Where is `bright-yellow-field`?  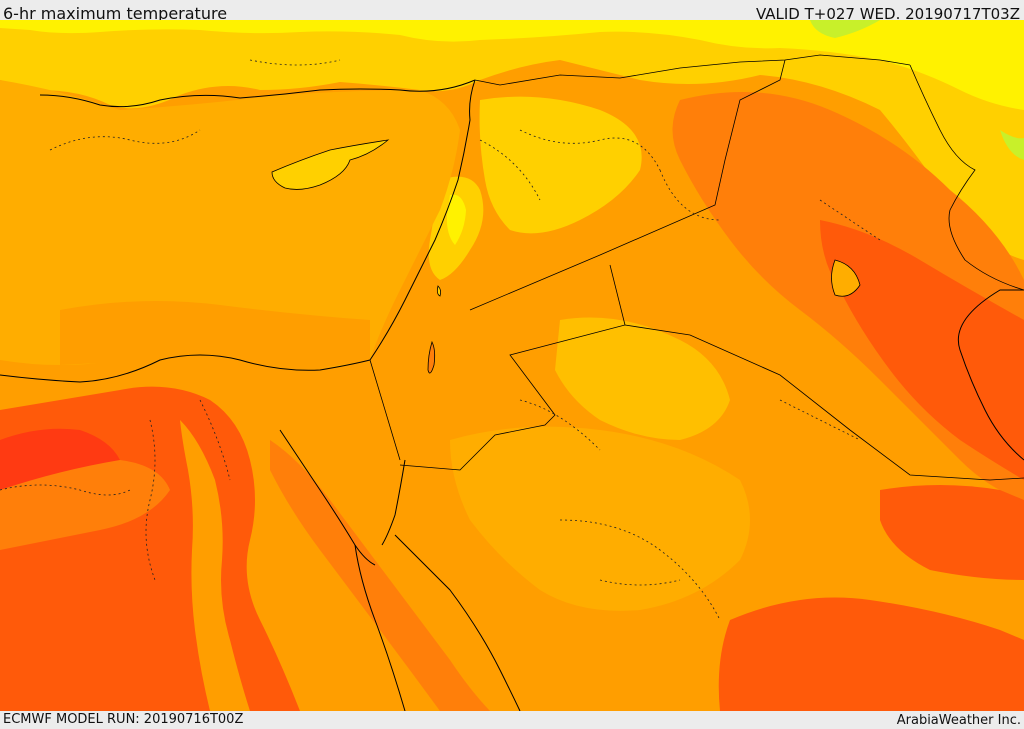
bright-yellow-field is located at coordinates (512, 65).